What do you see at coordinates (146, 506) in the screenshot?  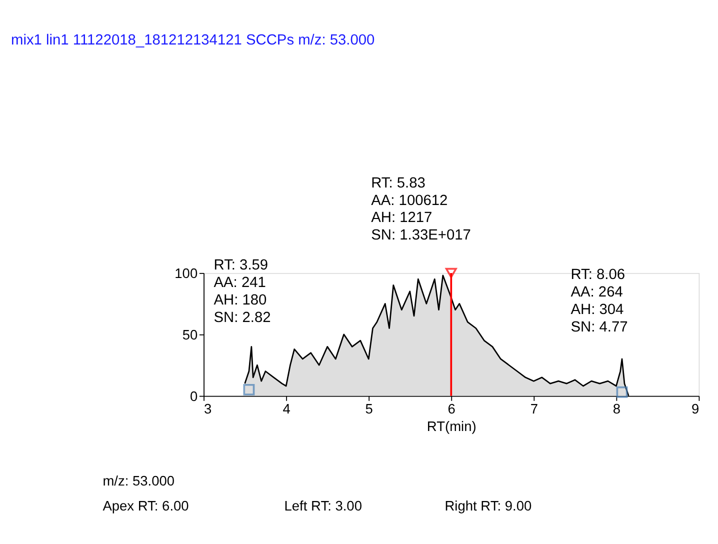 I see `text: Apex RT: 6.00` at bounding box center [146, 506].